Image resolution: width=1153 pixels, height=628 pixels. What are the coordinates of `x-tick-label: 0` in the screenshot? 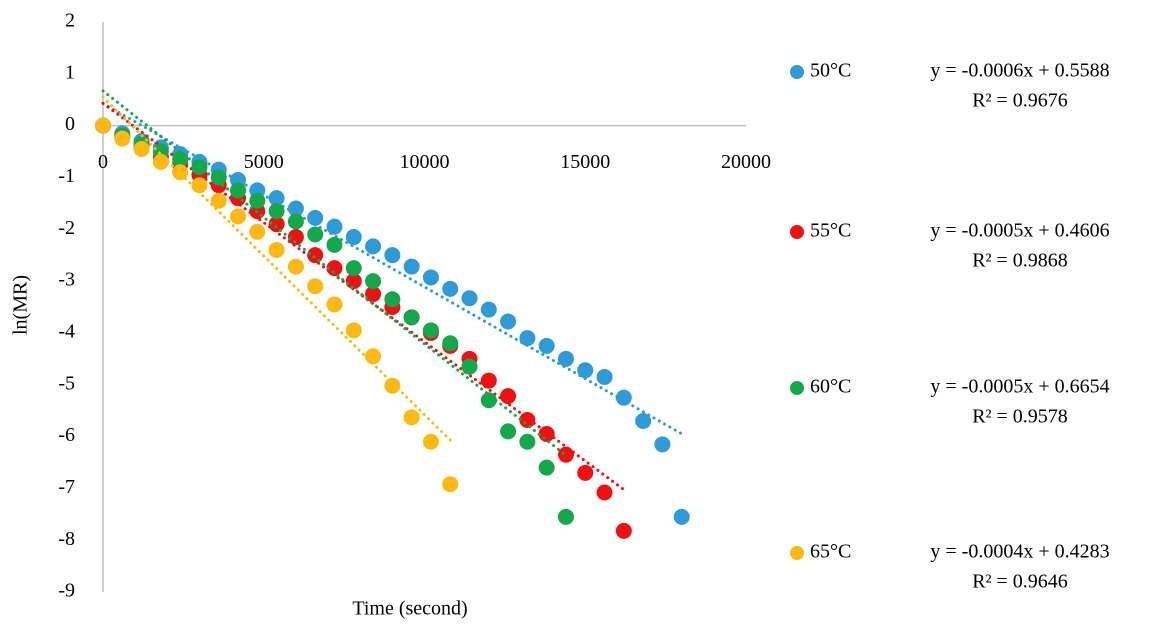 It's located at (103, 162).